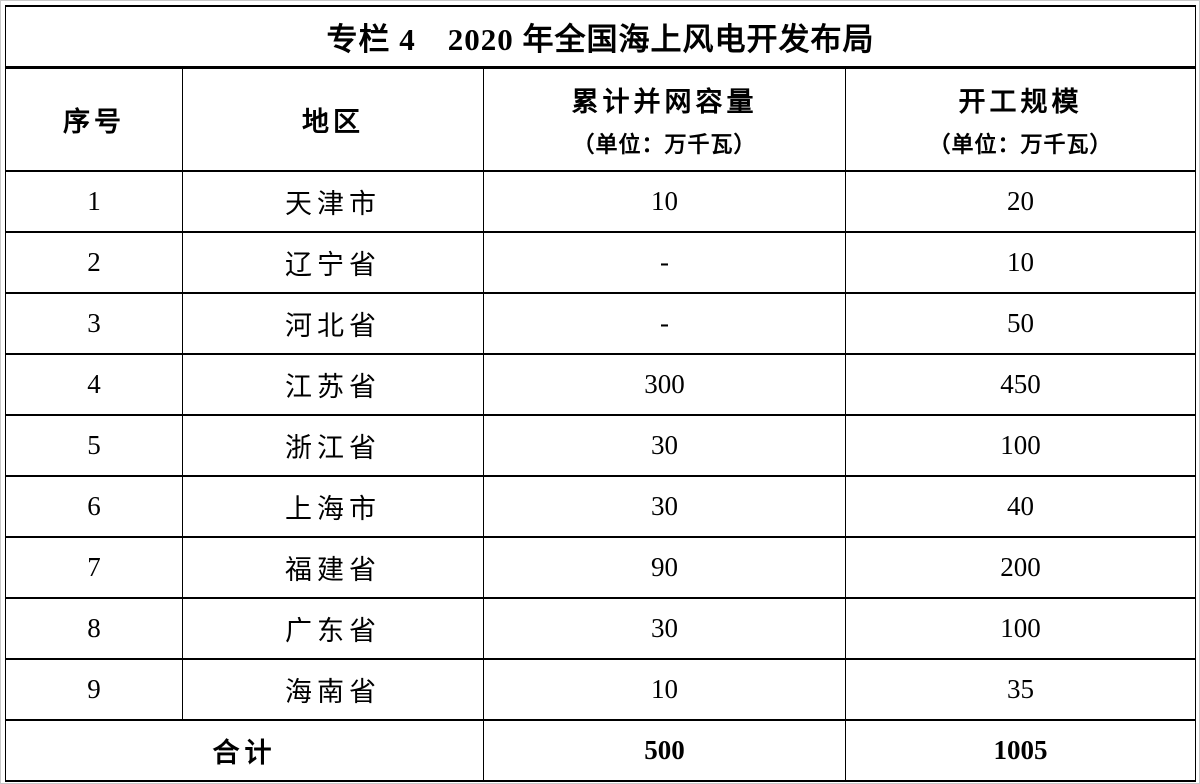 The height and width of the screenshot is (784, 1200). I want to click on total-capacity-cell: 500, so click(664, 750).